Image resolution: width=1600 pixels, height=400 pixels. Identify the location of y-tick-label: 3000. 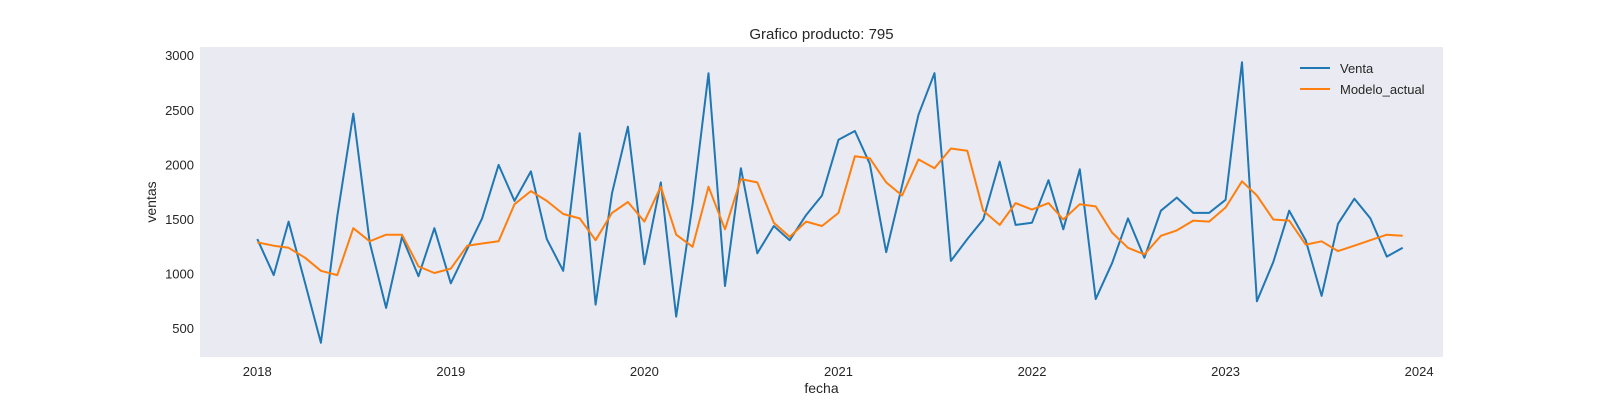
(179, 55).